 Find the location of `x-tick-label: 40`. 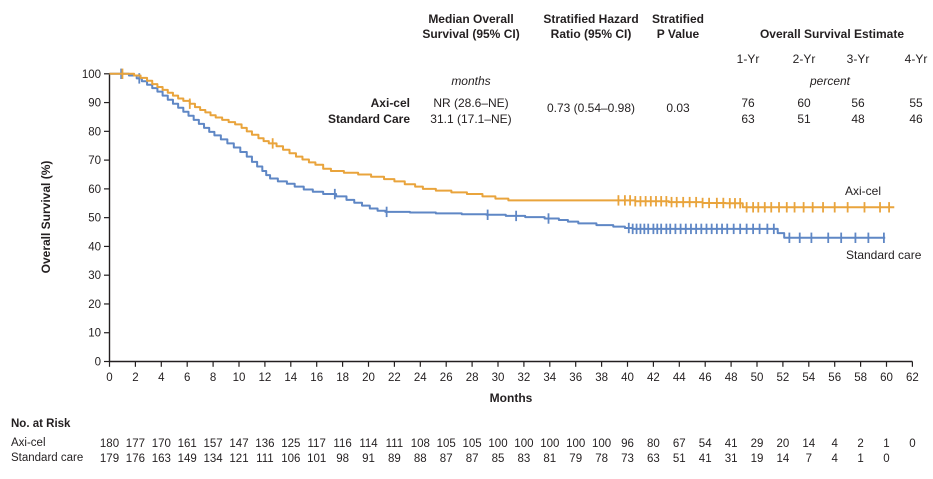

x-tick-label: 40 is located at coordinates (627, 378).